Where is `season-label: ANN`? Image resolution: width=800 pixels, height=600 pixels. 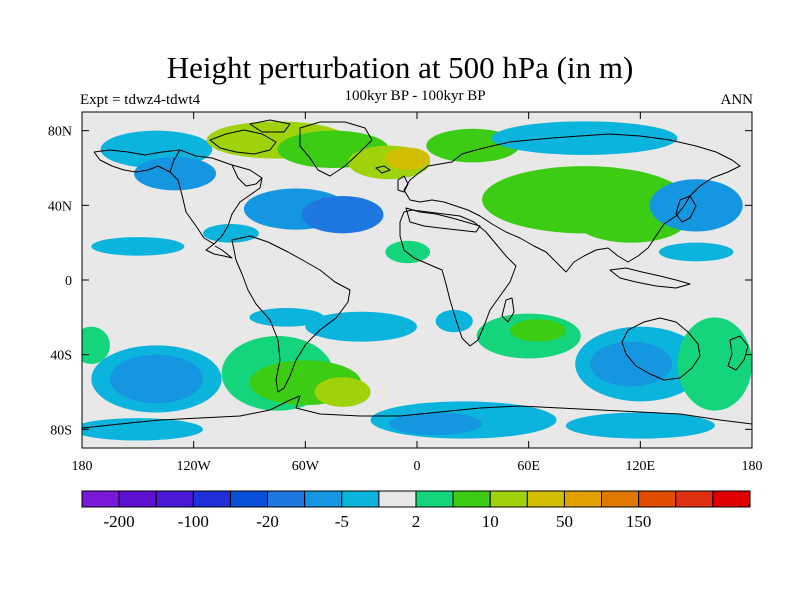 season-label: ANN is located at coordinates (737, 100).